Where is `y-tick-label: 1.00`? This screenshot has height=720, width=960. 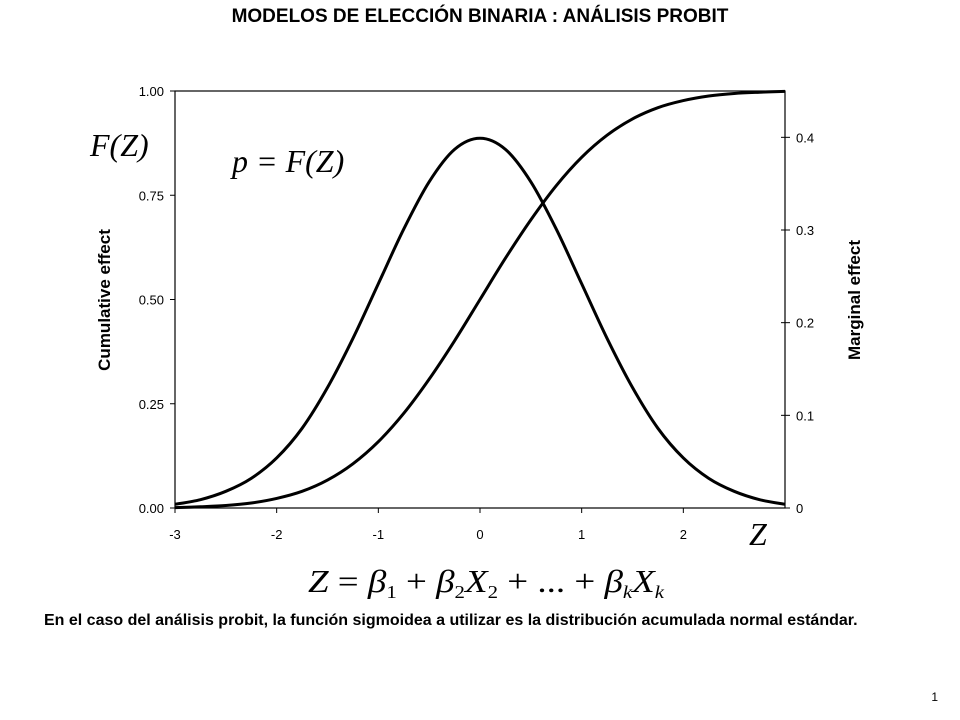
y-tick-label: 1.00 is located at coordinates (151, 91).